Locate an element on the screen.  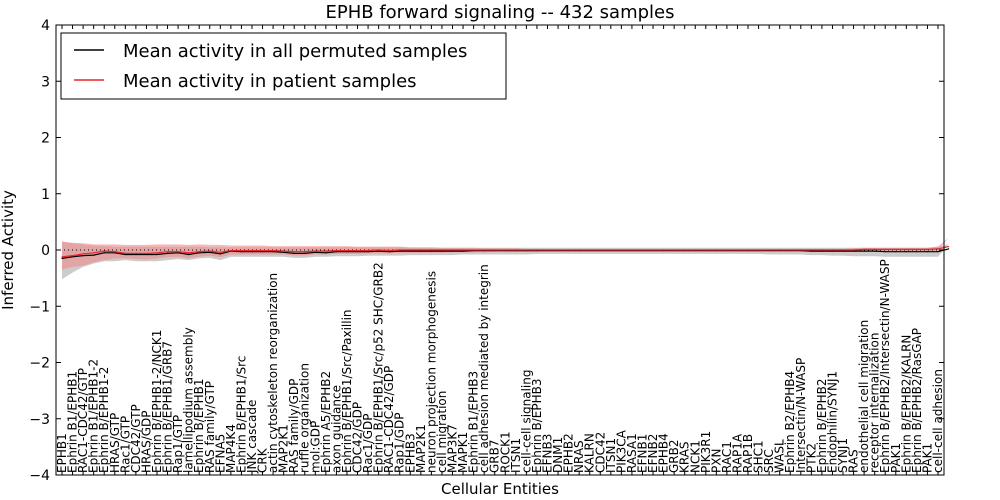
confidence-bands is located at coordinates (505, 258).